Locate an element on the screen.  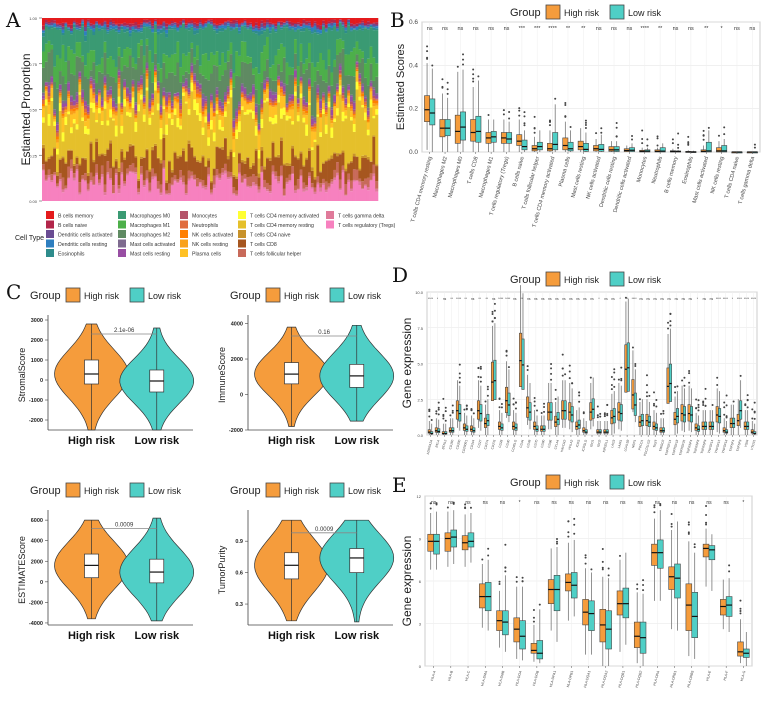
significance-label: *** is located at coordinates (537, 29).